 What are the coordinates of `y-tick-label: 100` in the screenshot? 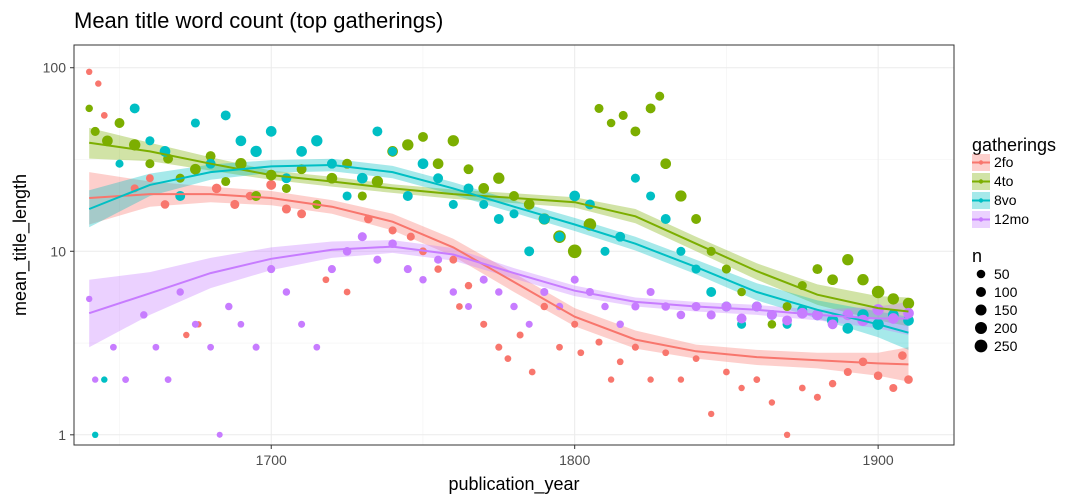 It's located at (55, 68).